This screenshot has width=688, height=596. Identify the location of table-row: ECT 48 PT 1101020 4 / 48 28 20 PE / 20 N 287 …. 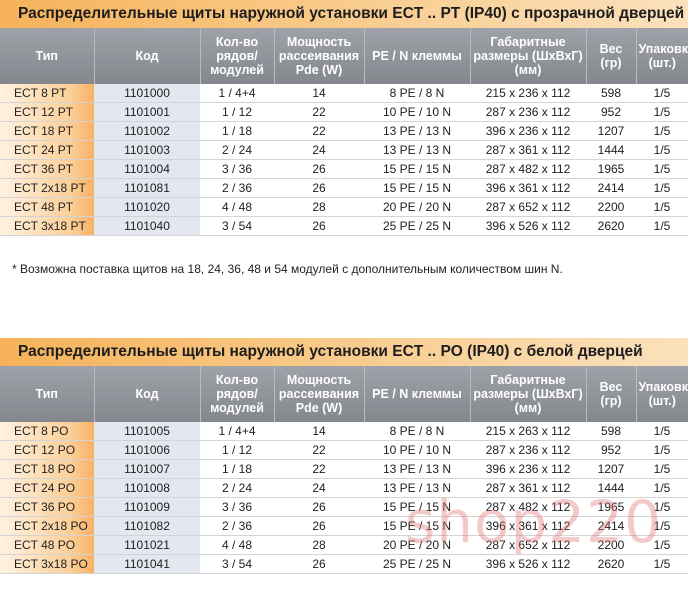
(344, 207).